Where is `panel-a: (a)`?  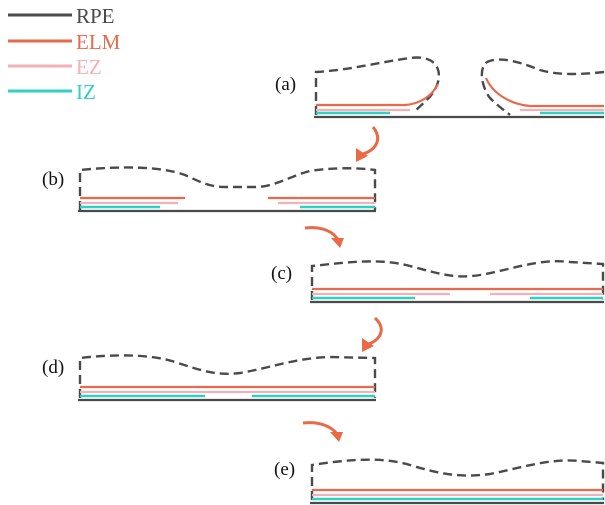 panel-a: (a) is located at coordinates (440, 87).